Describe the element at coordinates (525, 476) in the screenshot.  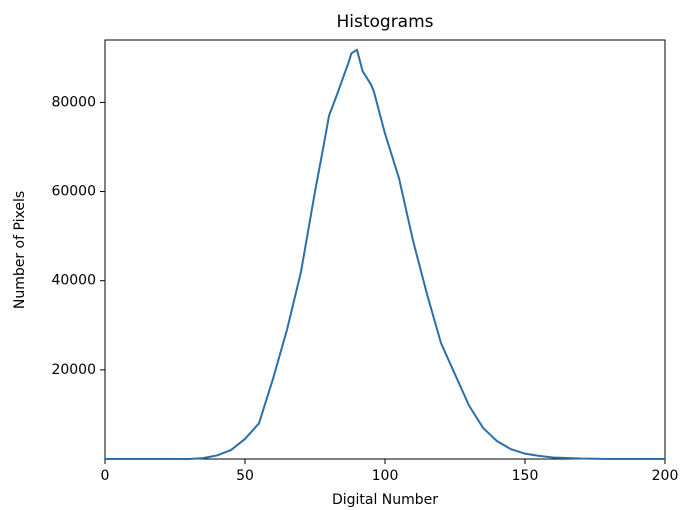
I see `x-tick-label: 150` at that location.